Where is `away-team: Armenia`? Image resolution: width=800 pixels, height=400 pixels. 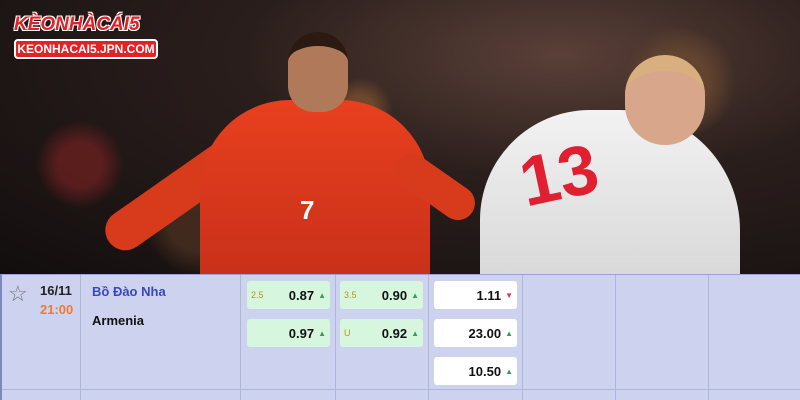
away-team: Armenia is located at coordinates (118, 320).